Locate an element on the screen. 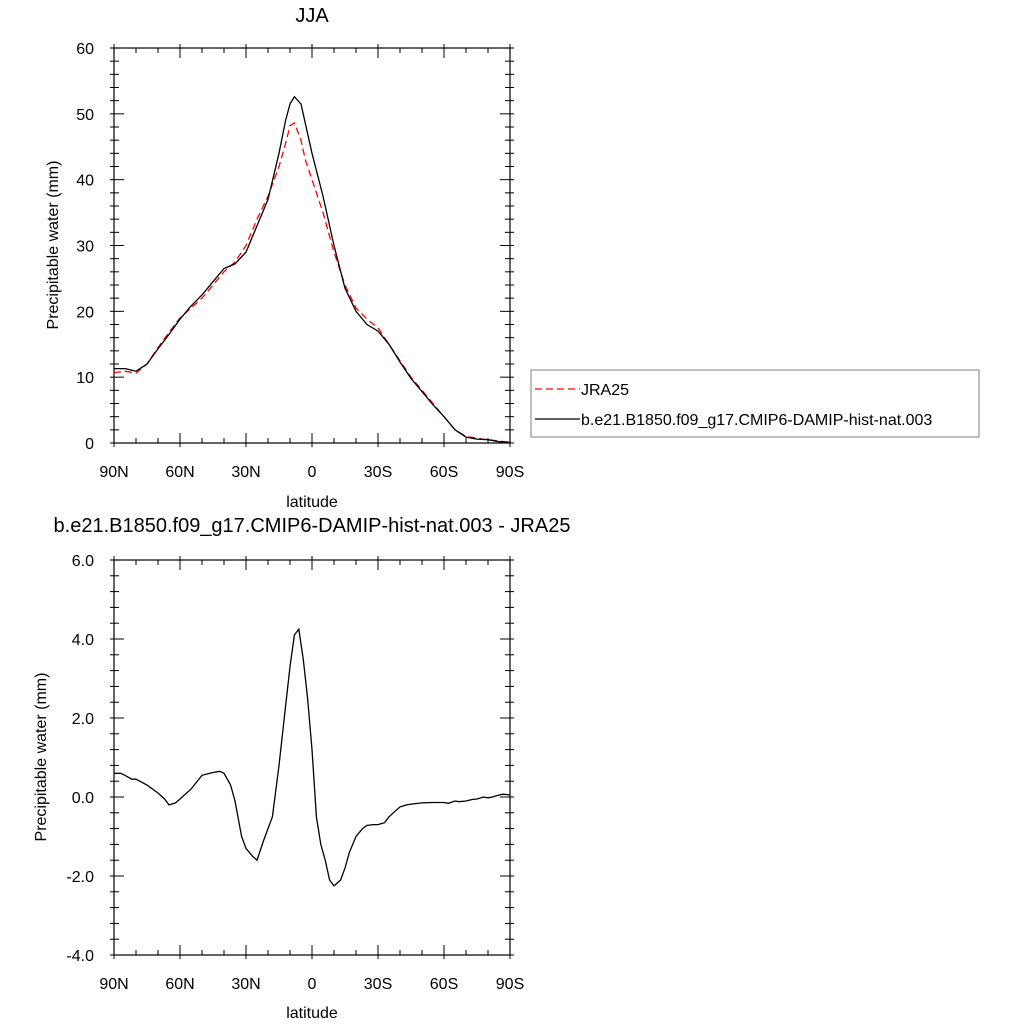  chart-top-xtick-label: 90N is located at coordinates (113, 472).